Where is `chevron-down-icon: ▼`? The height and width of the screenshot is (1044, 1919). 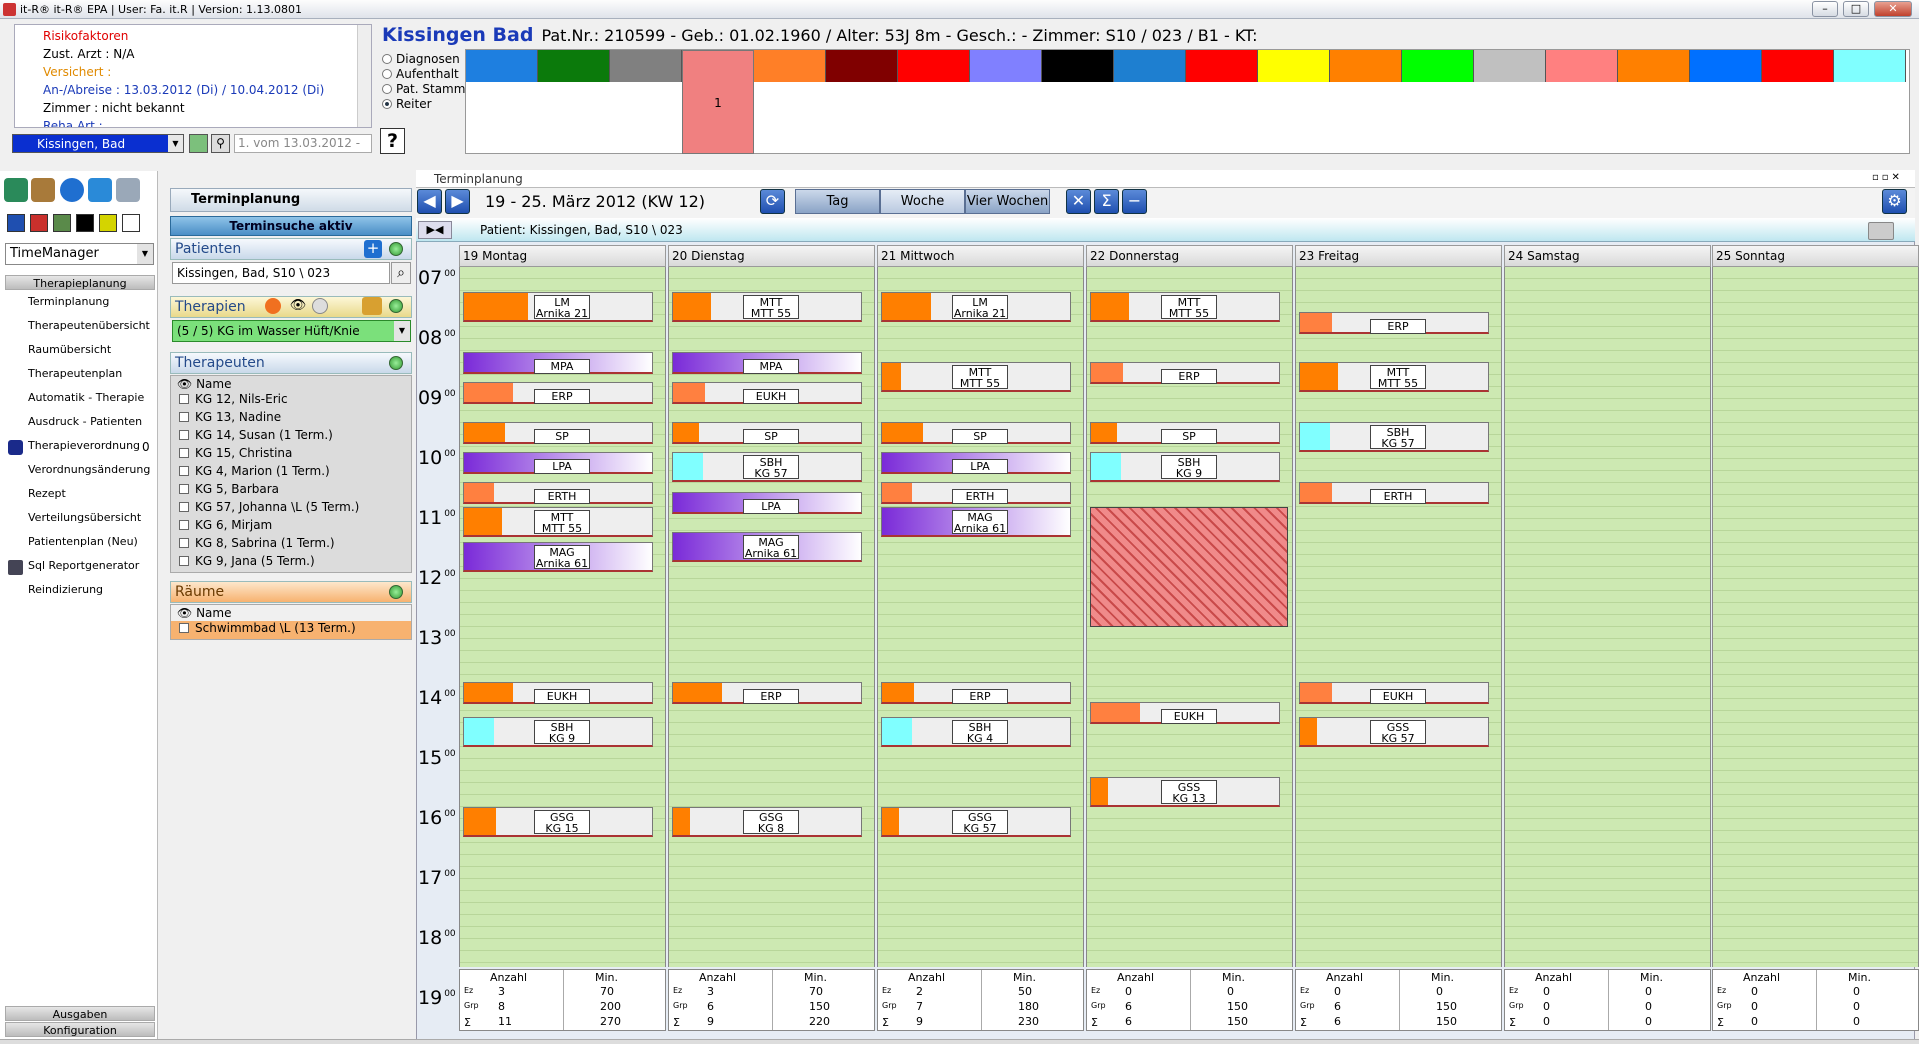 chevron-down-icon: ▼ is located at coordinates (175, 143).